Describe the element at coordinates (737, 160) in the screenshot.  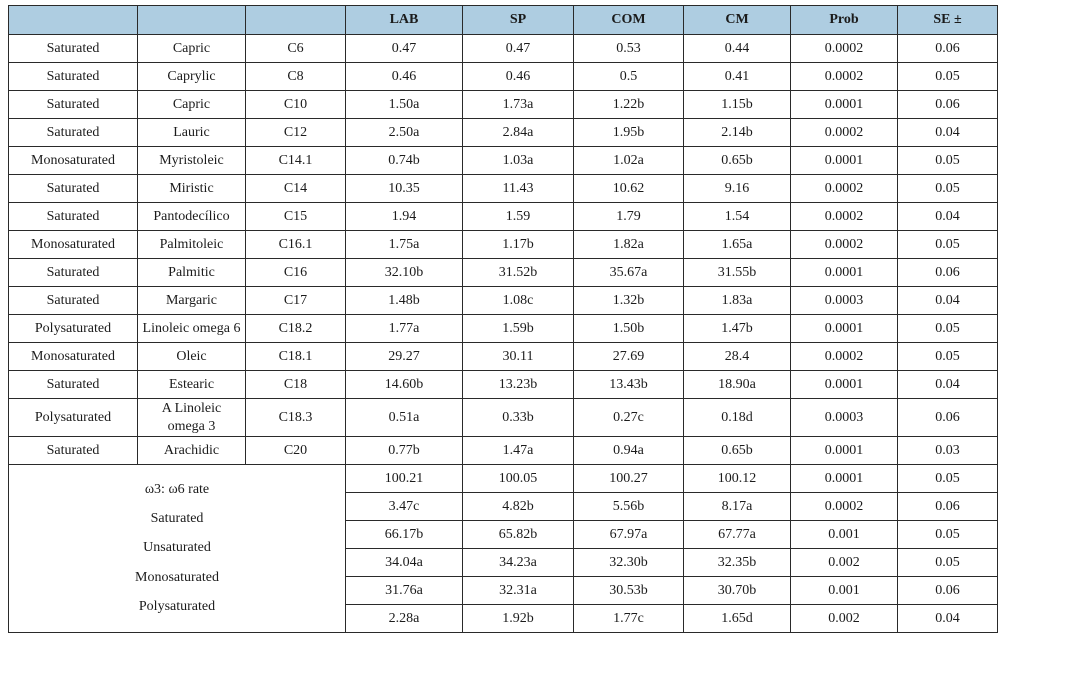
I see `value-cell-cm: 0.65b` at that location.